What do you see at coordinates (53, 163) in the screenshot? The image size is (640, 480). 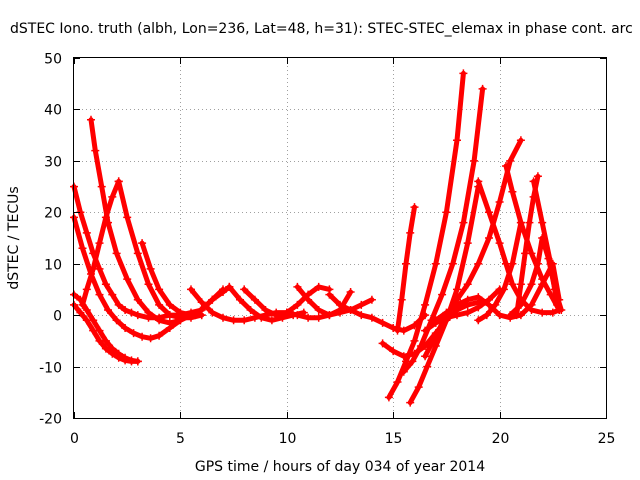 I see `y-tick-label: 30` at bounding box center [53, 163].